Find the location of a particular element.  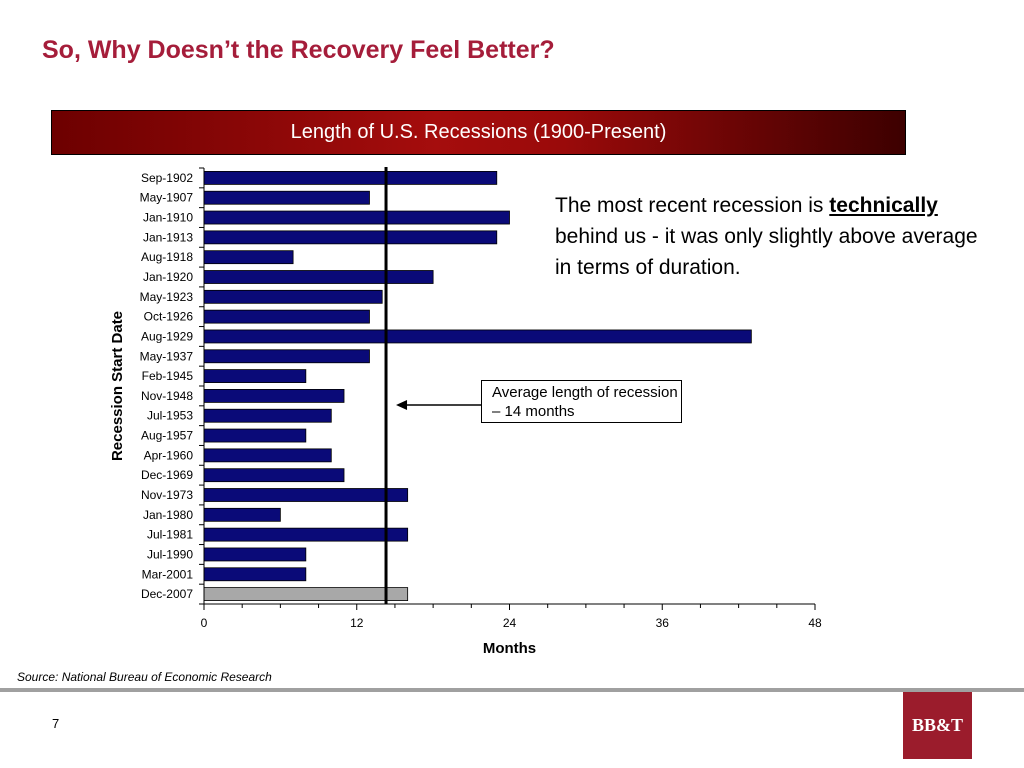

x-tick-label: 0 is located at coordinates (204, 623).